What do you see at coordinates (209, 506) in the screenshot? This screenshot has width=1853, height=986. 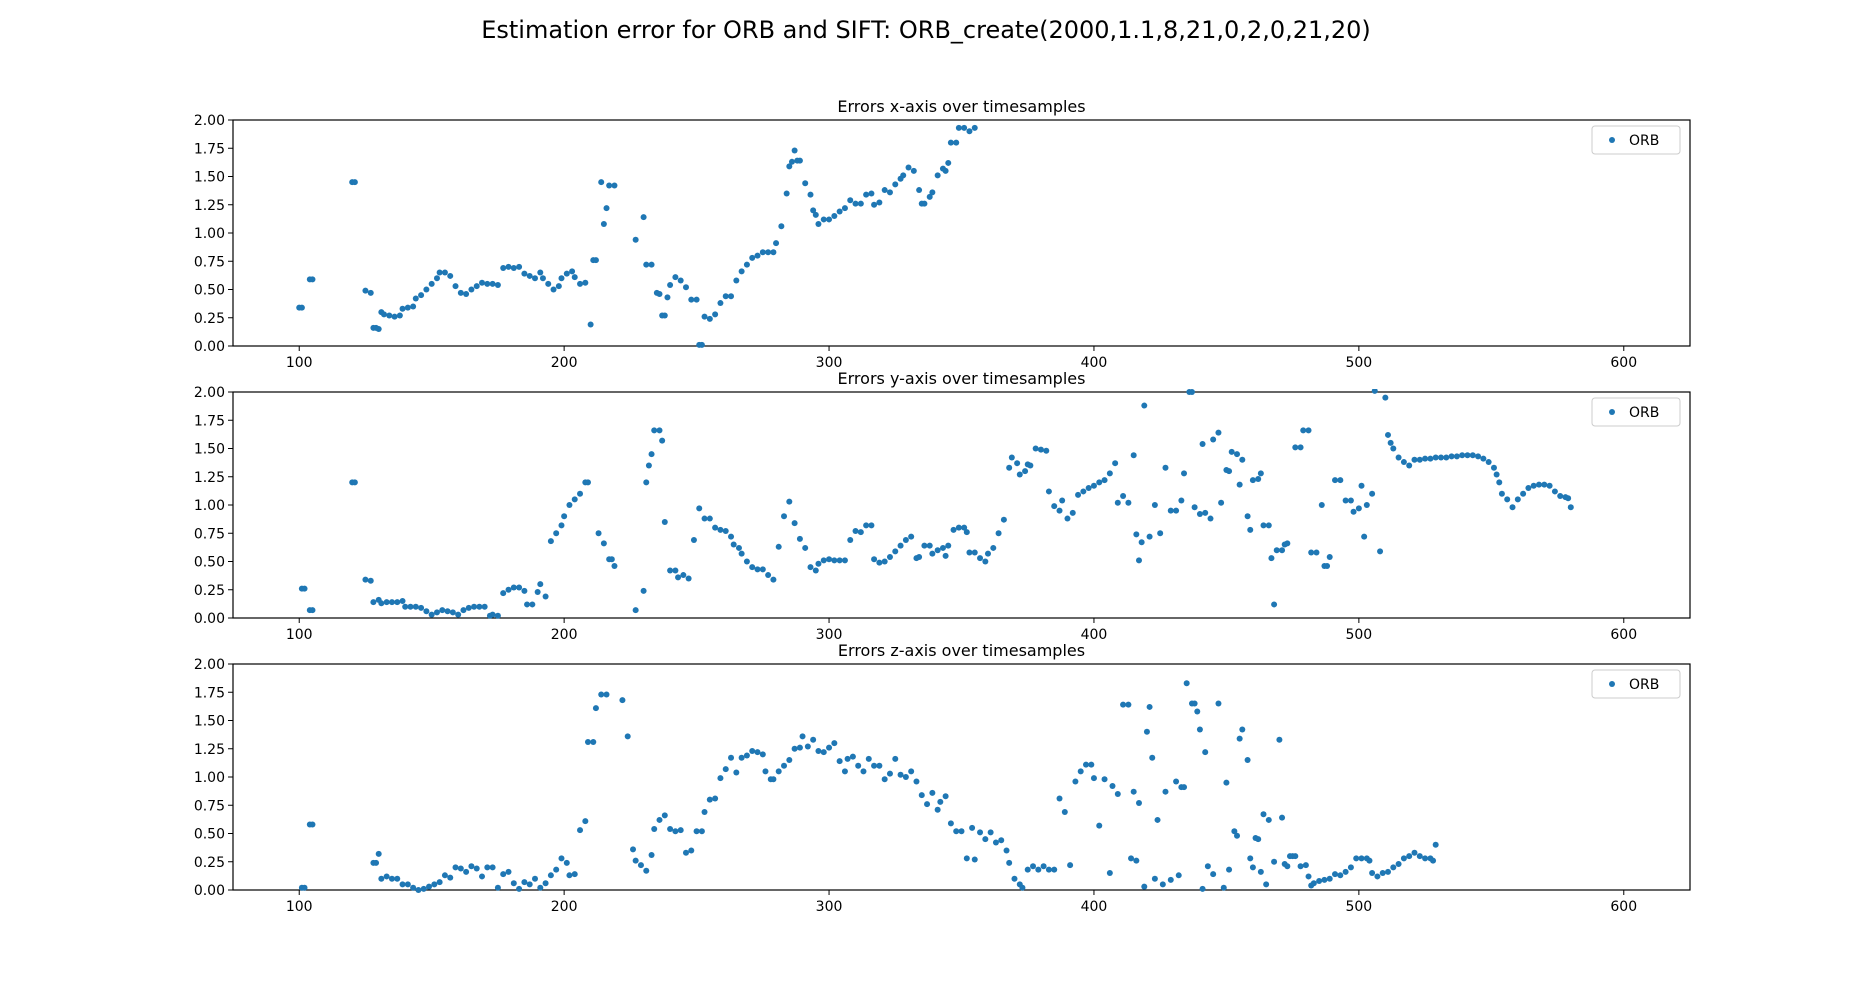 I see `y-tick-label: 1.00` at bounding box center [209, 506].